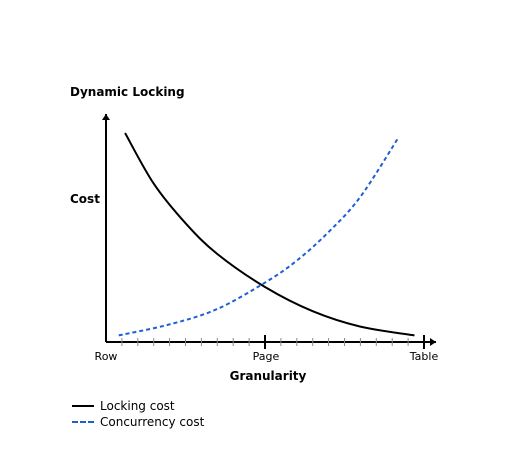 This screenshot has height=470, width=514. I want to click on legend: Locking cost Concurrency cost, so click(138, 414).